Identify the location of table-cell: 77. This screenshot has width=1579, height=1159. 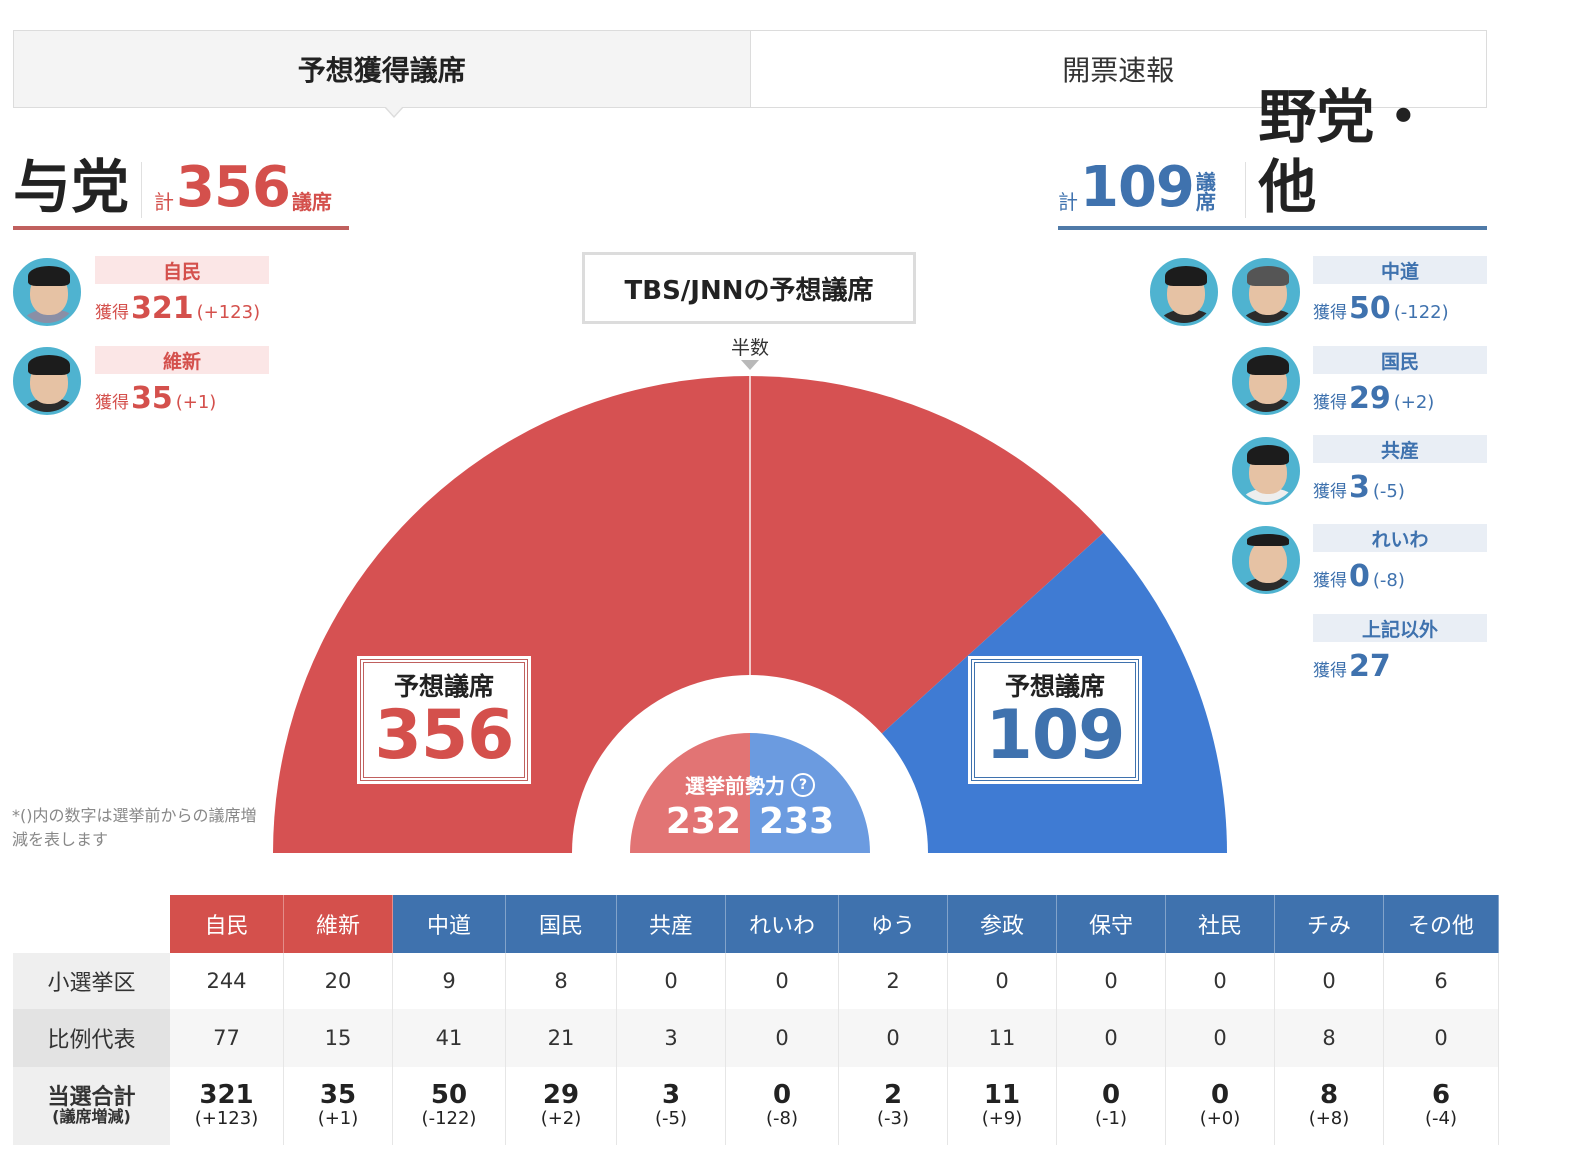
(227, 1038).